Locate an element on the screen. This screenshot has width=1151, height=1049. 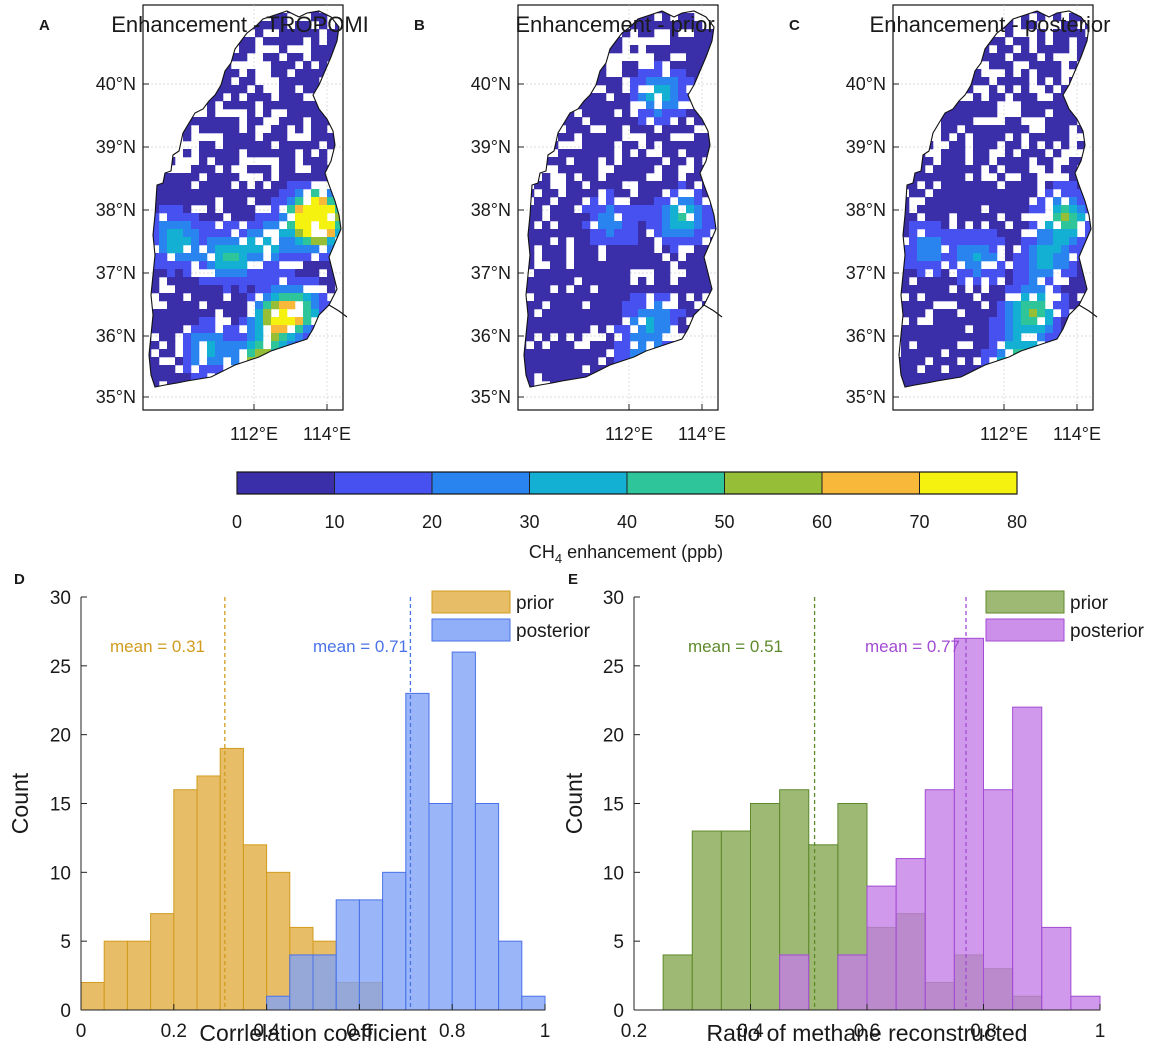
lat-label: 35°N is located at coordinates (116, 397).